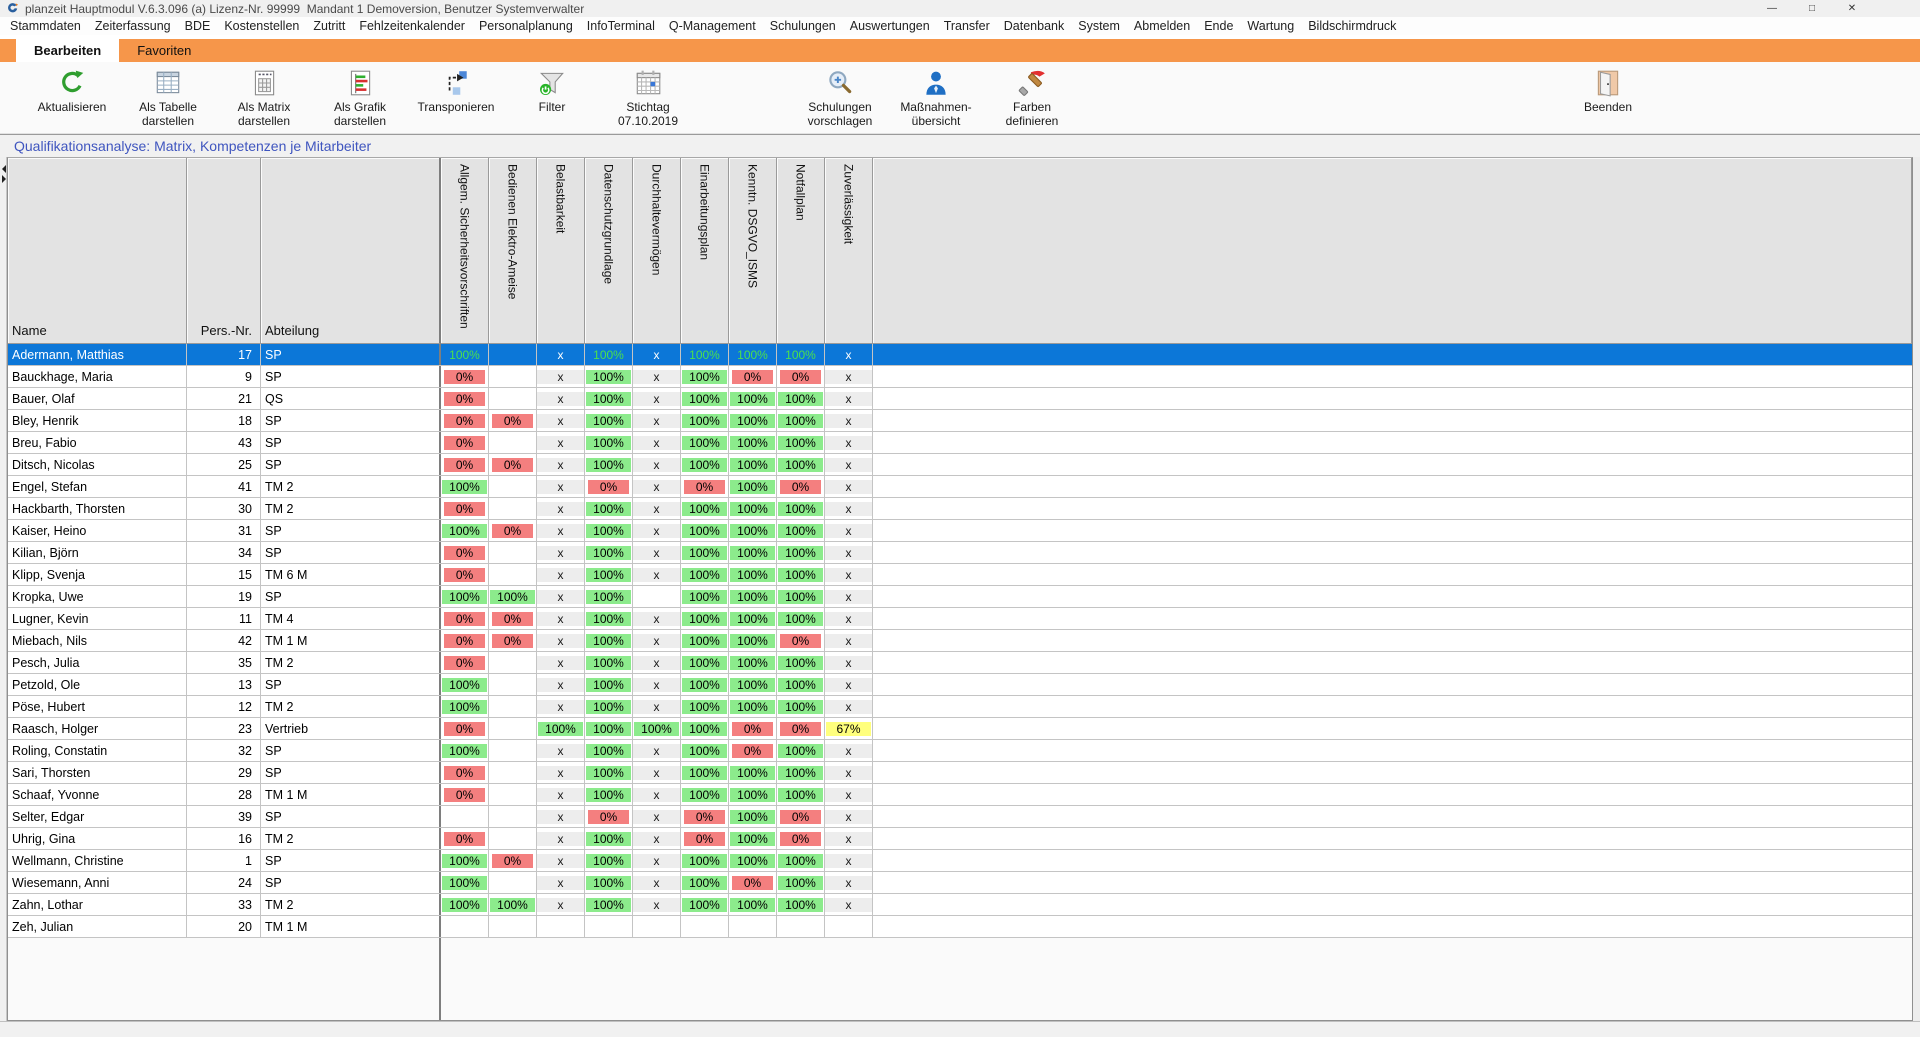 The width and height of the screenshot is (1920, 1040). Describe the element at coordinates (224, 442) in the screenshot. I see `employee-nr-cell: 43` at that location.